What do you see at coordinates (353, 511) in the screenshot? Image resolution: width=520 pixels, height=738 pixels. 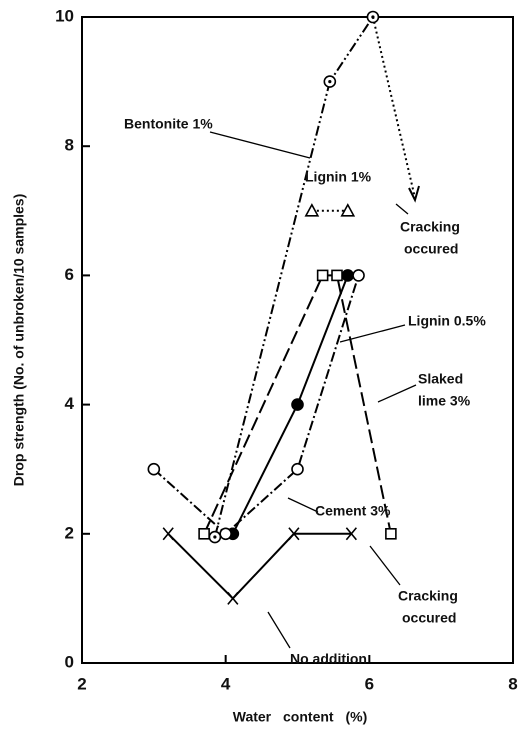 I see `series-label: Cement 3%` at bounding box center [353, 511].